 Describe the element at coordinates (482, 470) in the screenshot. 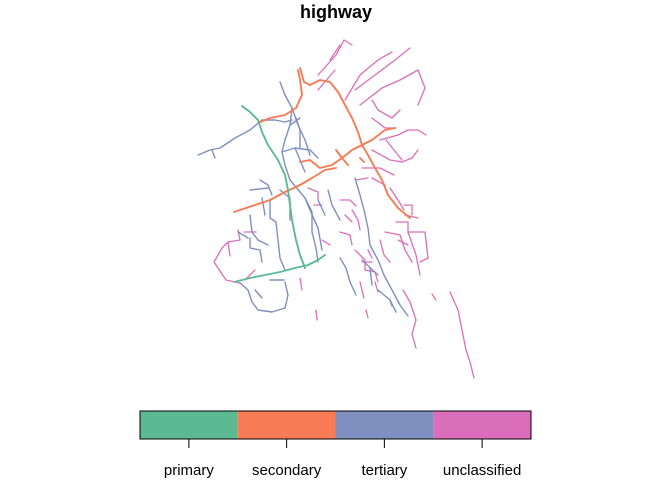

I see `legend-label-unclassified: unclassified` at that location.